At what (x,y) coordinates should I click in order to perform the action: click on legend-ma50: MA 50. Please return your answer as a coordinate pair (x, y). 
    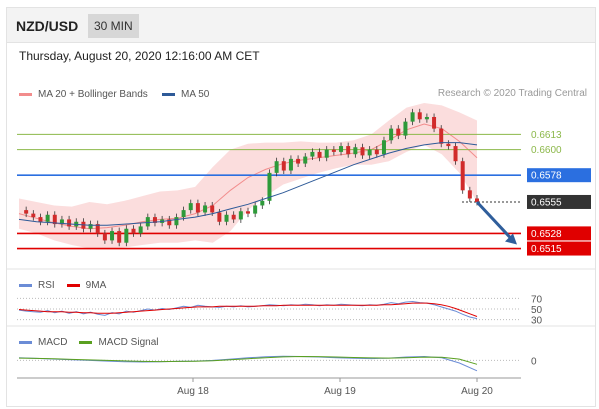
    Looking at the image, I should click on (185, 94).